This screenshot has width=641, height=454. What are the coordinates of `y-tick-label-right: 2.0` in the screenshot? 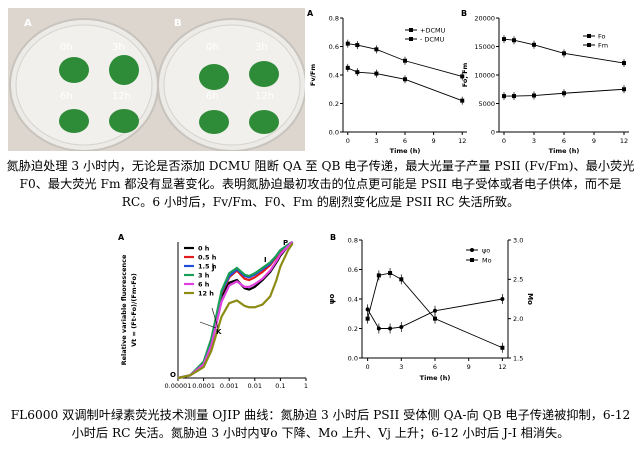 It's located at (518, 319).